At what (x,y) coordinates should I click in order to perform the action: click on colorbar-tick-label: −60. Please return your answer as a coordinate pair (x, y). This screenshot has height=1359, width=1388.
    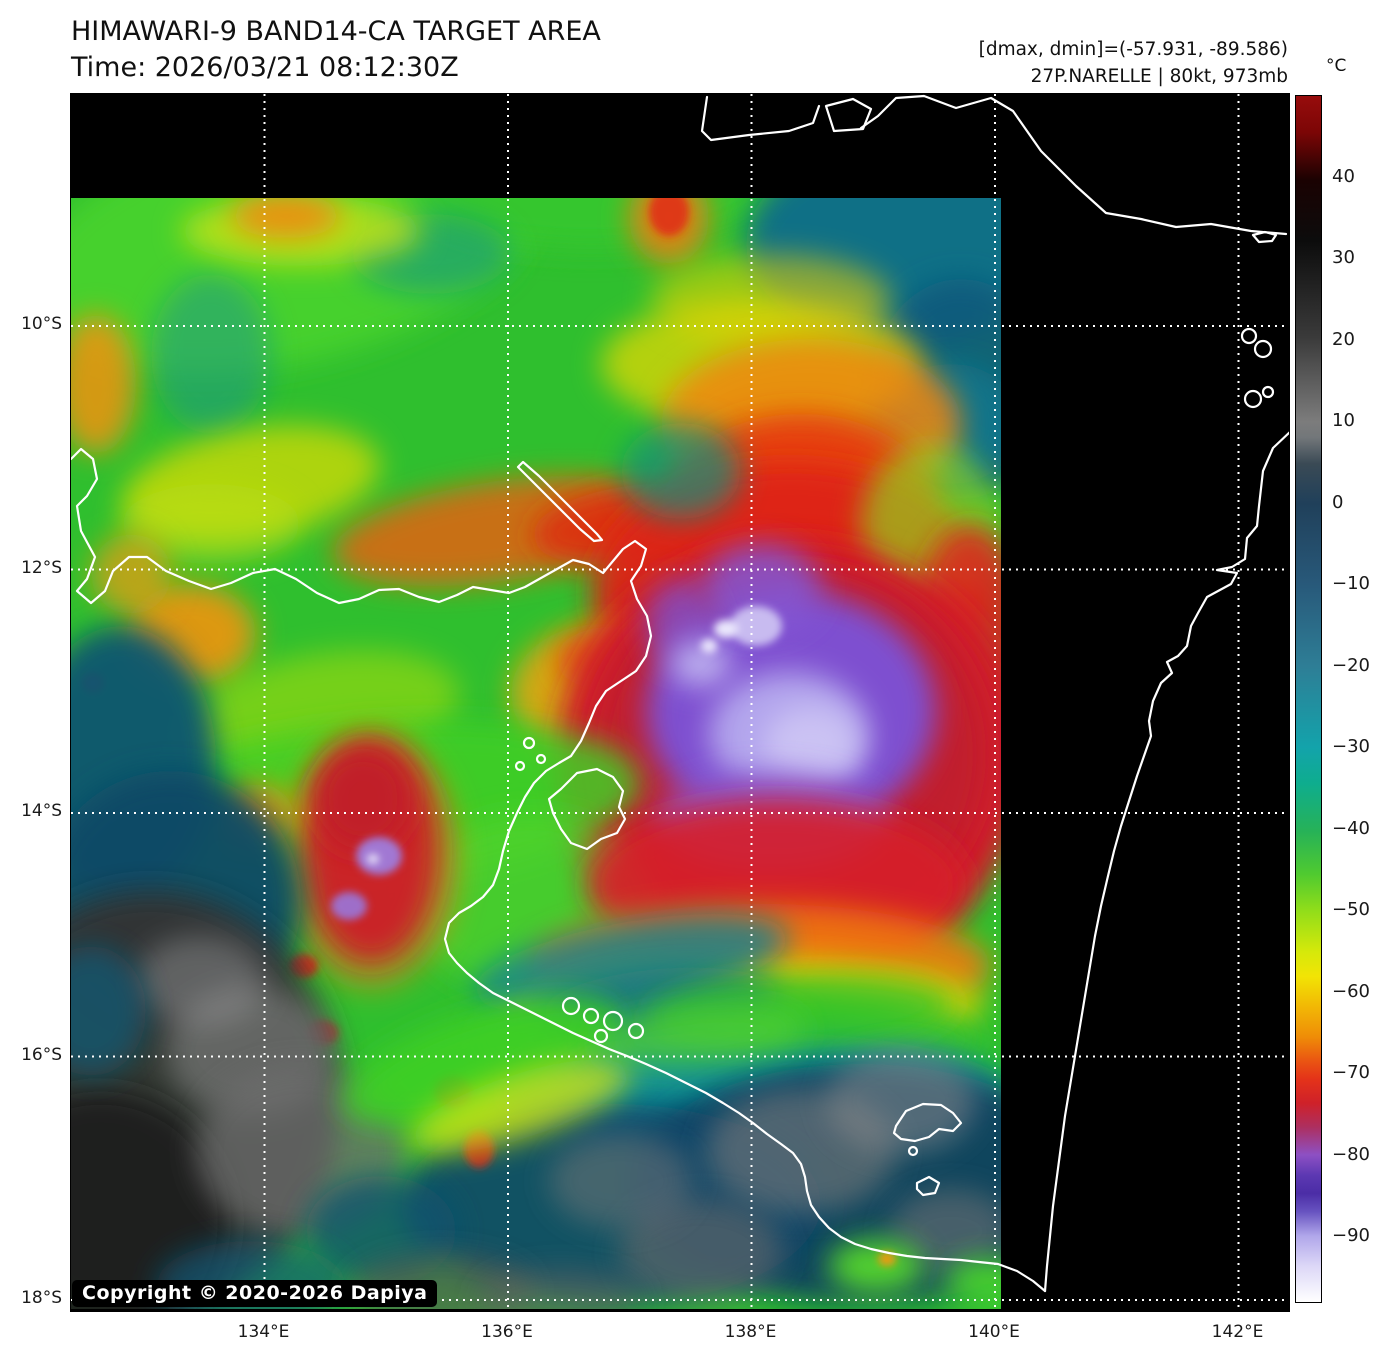
    Looking at the image, I should click on (1351, 991).